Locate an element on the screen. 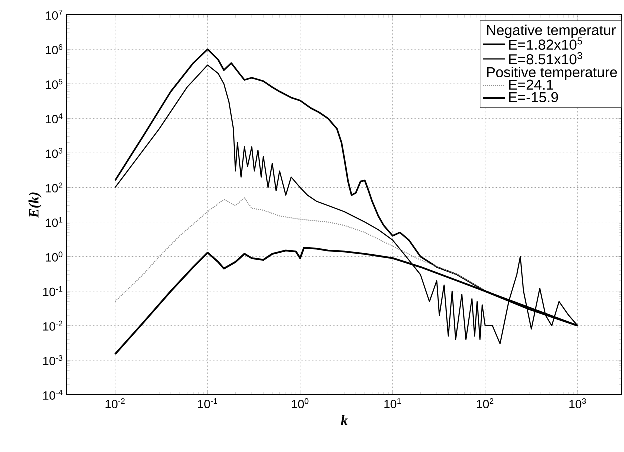 The width and height of the screenshot is (624, 452). y-tick-label: 10$^{-3}$ is located at coordinates (53, 360).